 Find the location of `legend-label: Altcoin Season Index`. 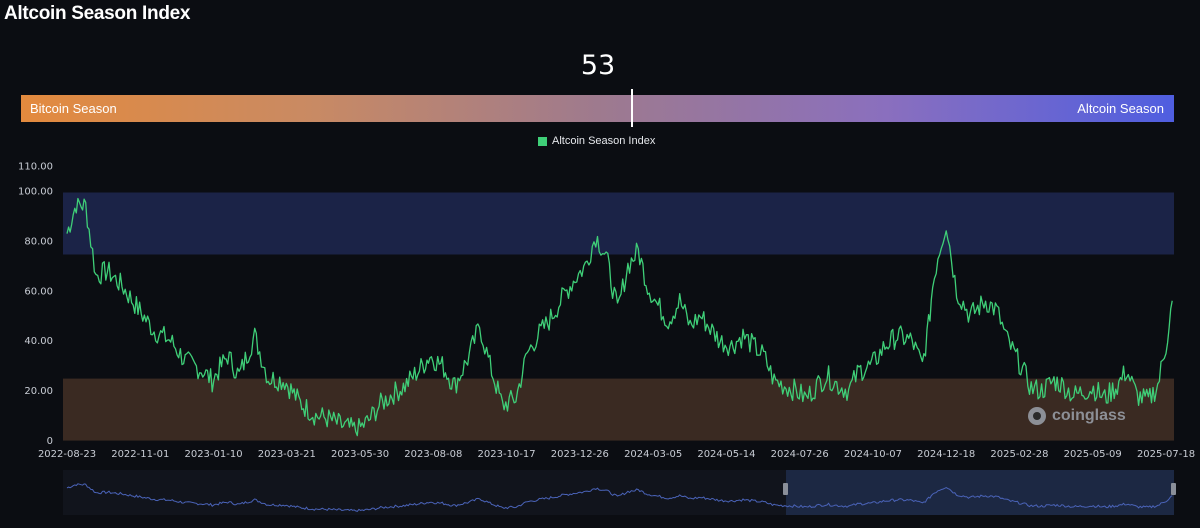

legend-label: Altcoin Season Index is located at coordinates (604, 141).